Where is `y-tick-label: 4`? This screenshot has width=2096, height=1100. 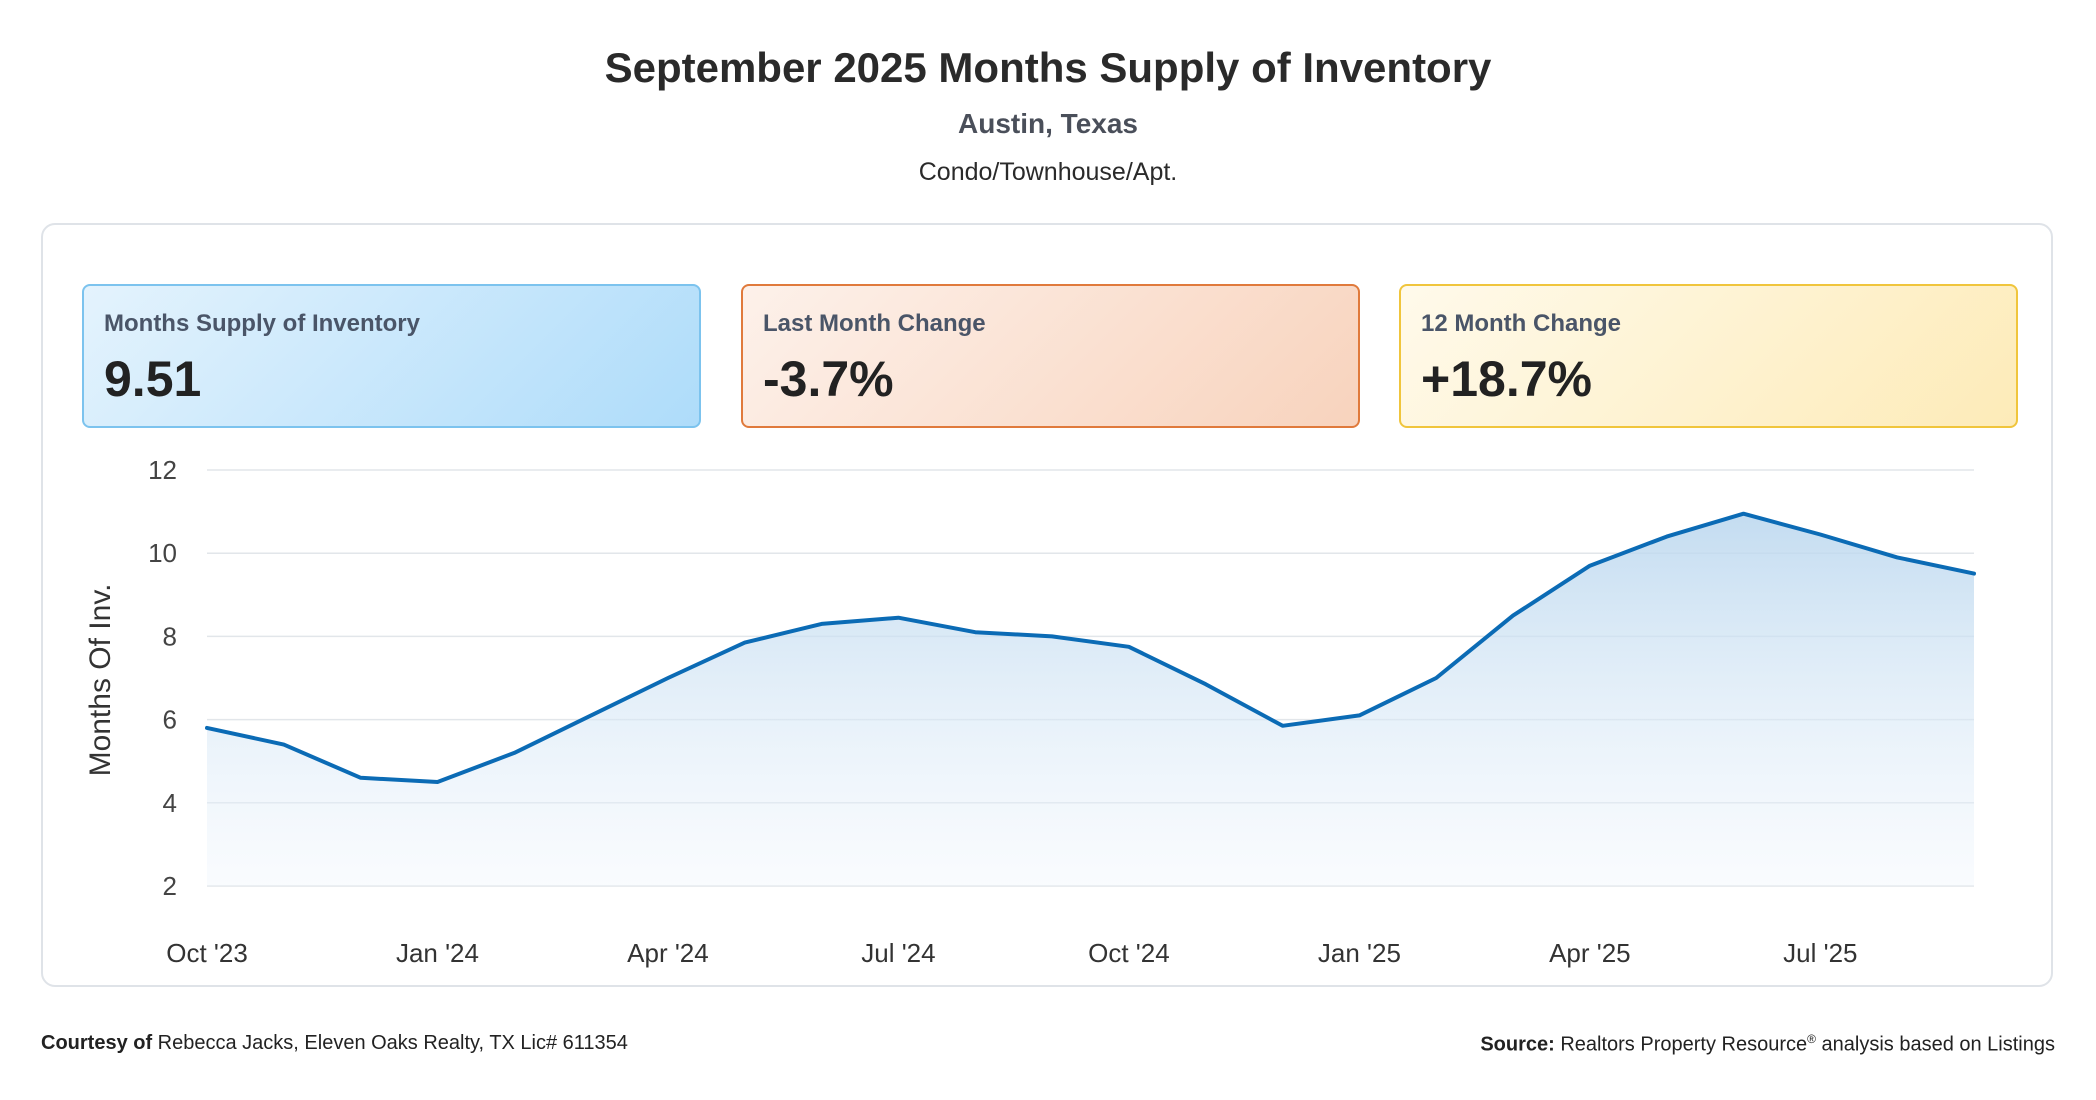
y-tick-label: 4 is located at coordinates (170, 803).